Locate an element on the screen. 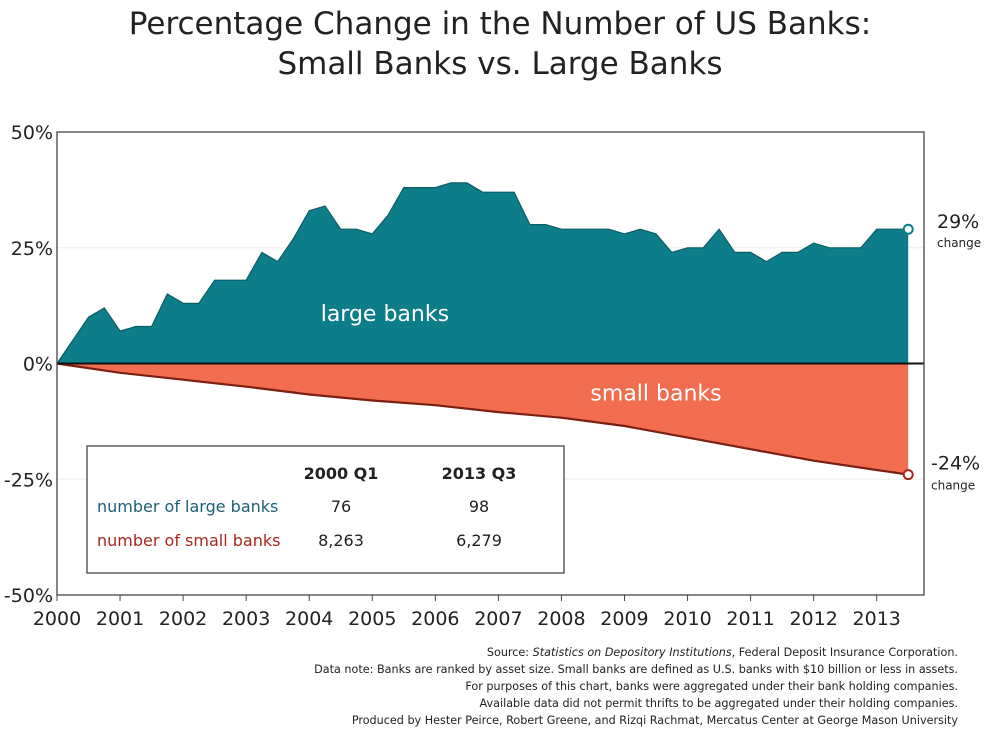 The image size is (1000, 734). large-banks-end-sub: change is located at coordinates (959, 243).